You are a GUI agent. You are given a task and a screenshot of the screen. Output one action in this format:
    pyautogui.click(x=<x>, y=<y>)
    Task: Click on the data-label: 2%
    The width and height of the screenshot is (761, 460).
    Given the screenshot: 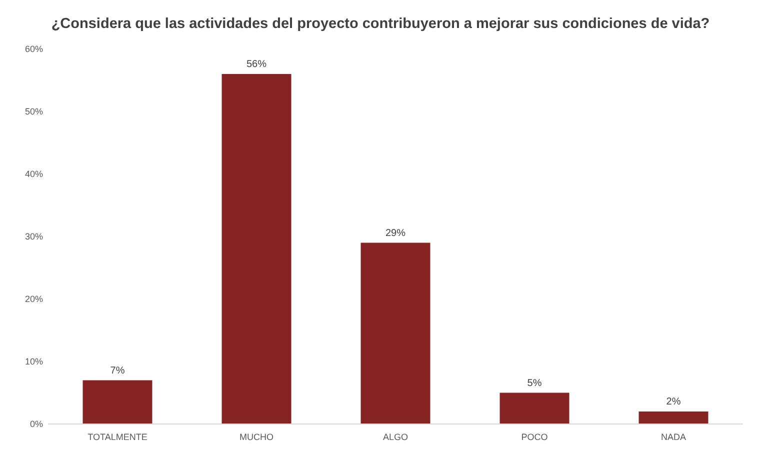 What is the action you would take?
    pyautogui.click(x=673, y=402)
    